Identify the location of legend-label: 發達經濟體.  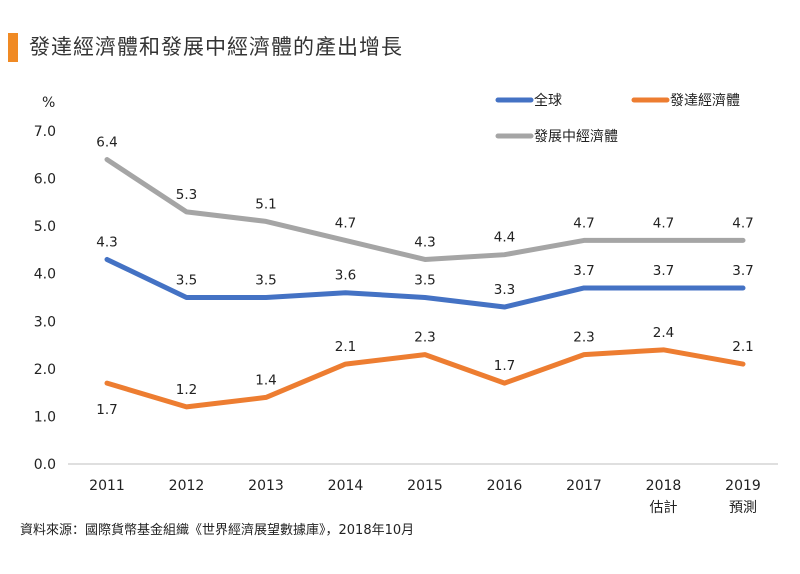
(705, 101).